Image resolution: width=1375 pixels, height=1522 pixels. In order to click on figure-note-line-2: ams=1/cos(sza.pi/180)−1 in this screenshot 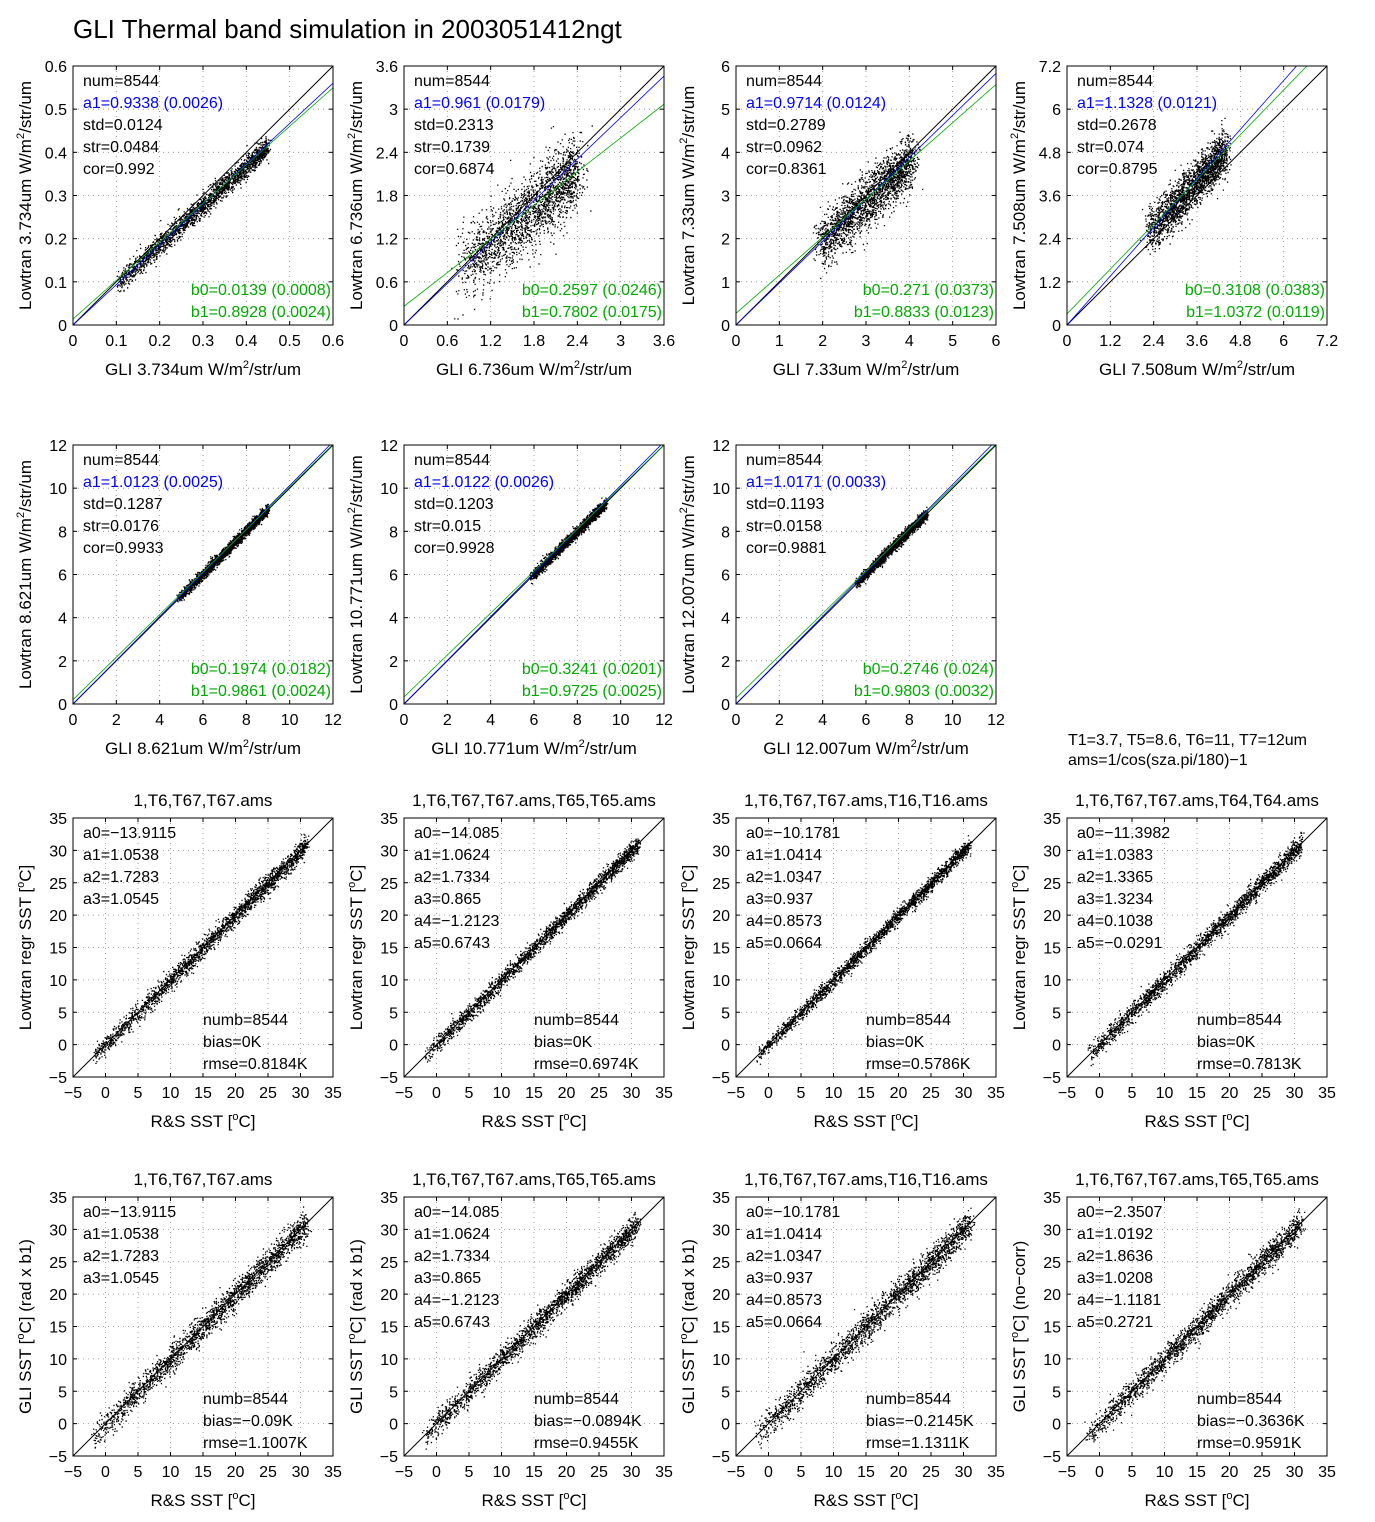, I will do `click(1158, 760)`.